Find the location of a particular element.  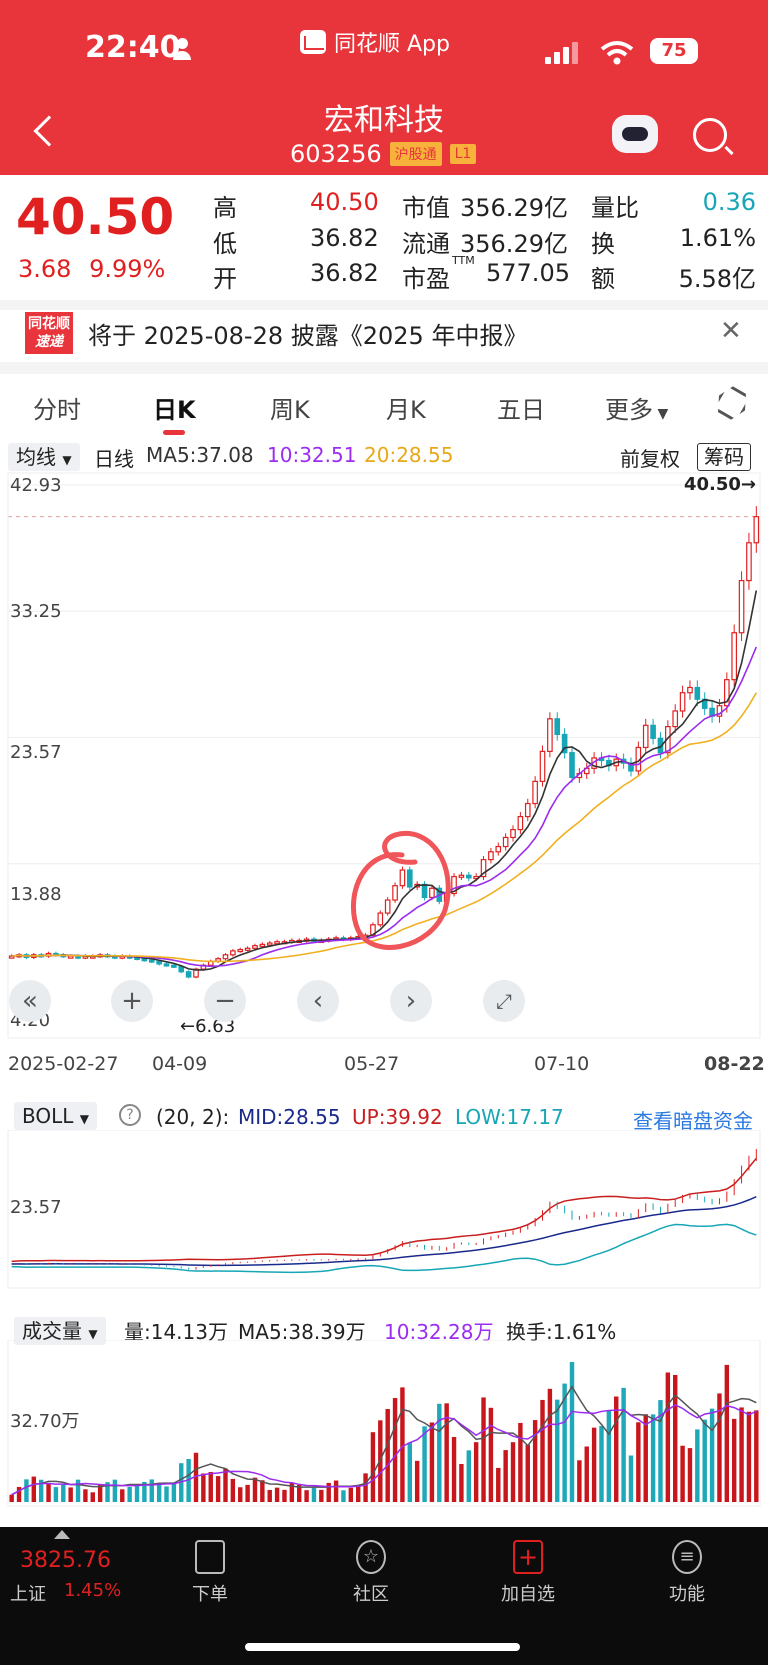

home-indicator is located at coordinates (382, 1647).